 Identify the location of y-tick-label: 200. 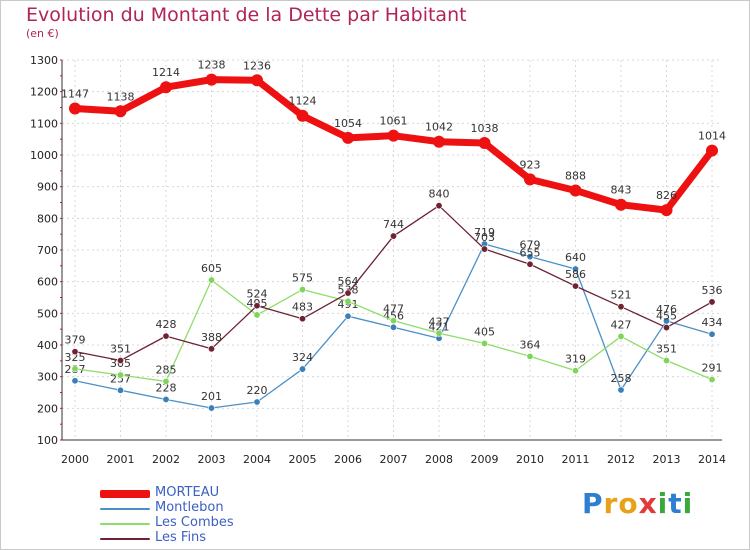
(47, 408).